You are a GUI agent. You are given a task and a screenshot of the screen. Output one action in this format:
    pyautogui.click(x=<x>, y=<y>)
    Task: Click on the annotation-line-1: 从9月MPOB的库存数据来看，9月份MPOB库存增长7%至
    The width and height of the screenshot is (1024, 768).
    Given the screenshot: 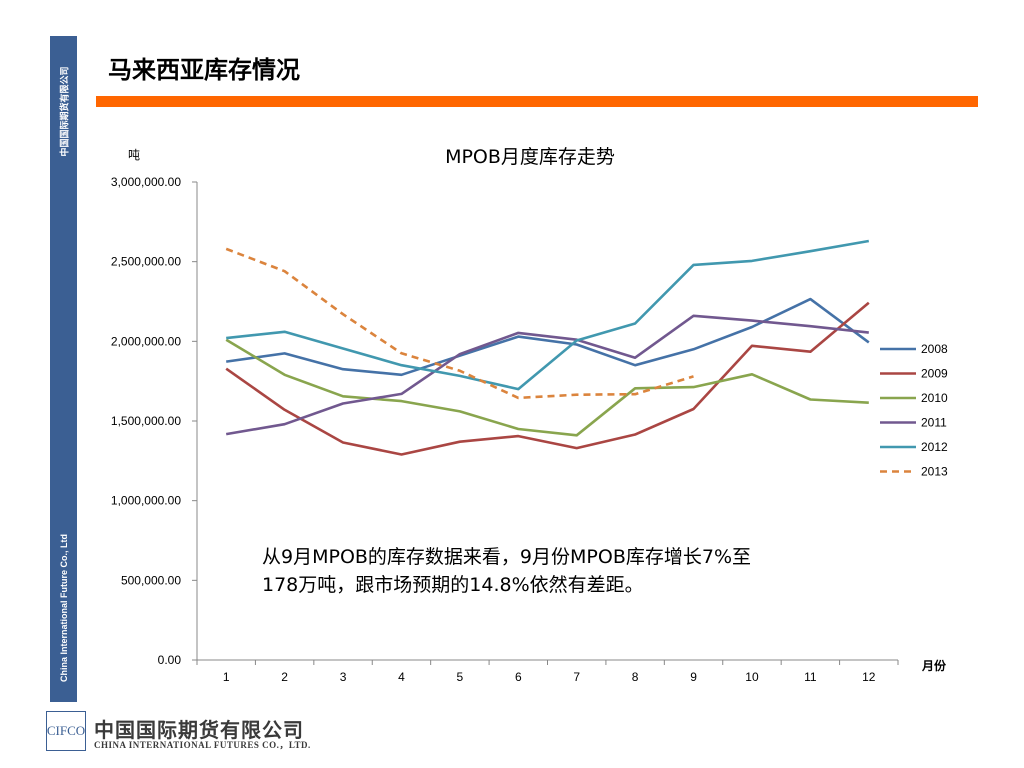 What is the action you would take?
    pyautogui.click(x=507, y=557)
    